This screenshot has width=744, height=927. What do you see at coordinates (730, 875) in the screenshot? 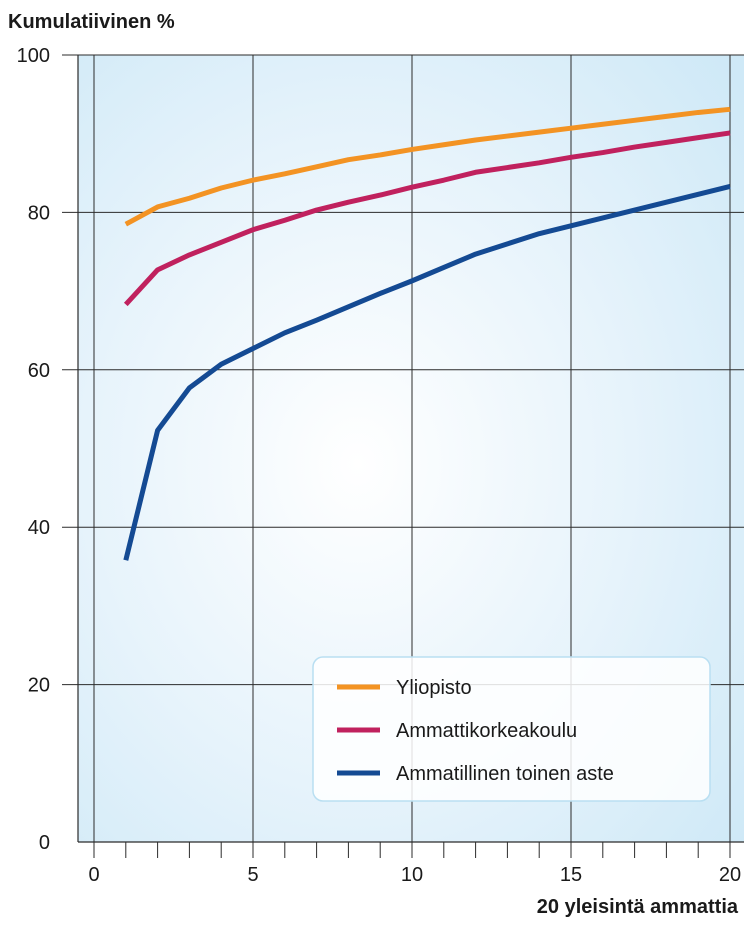
I see `x-tick-label: 20` at bounding box center [730, 875].